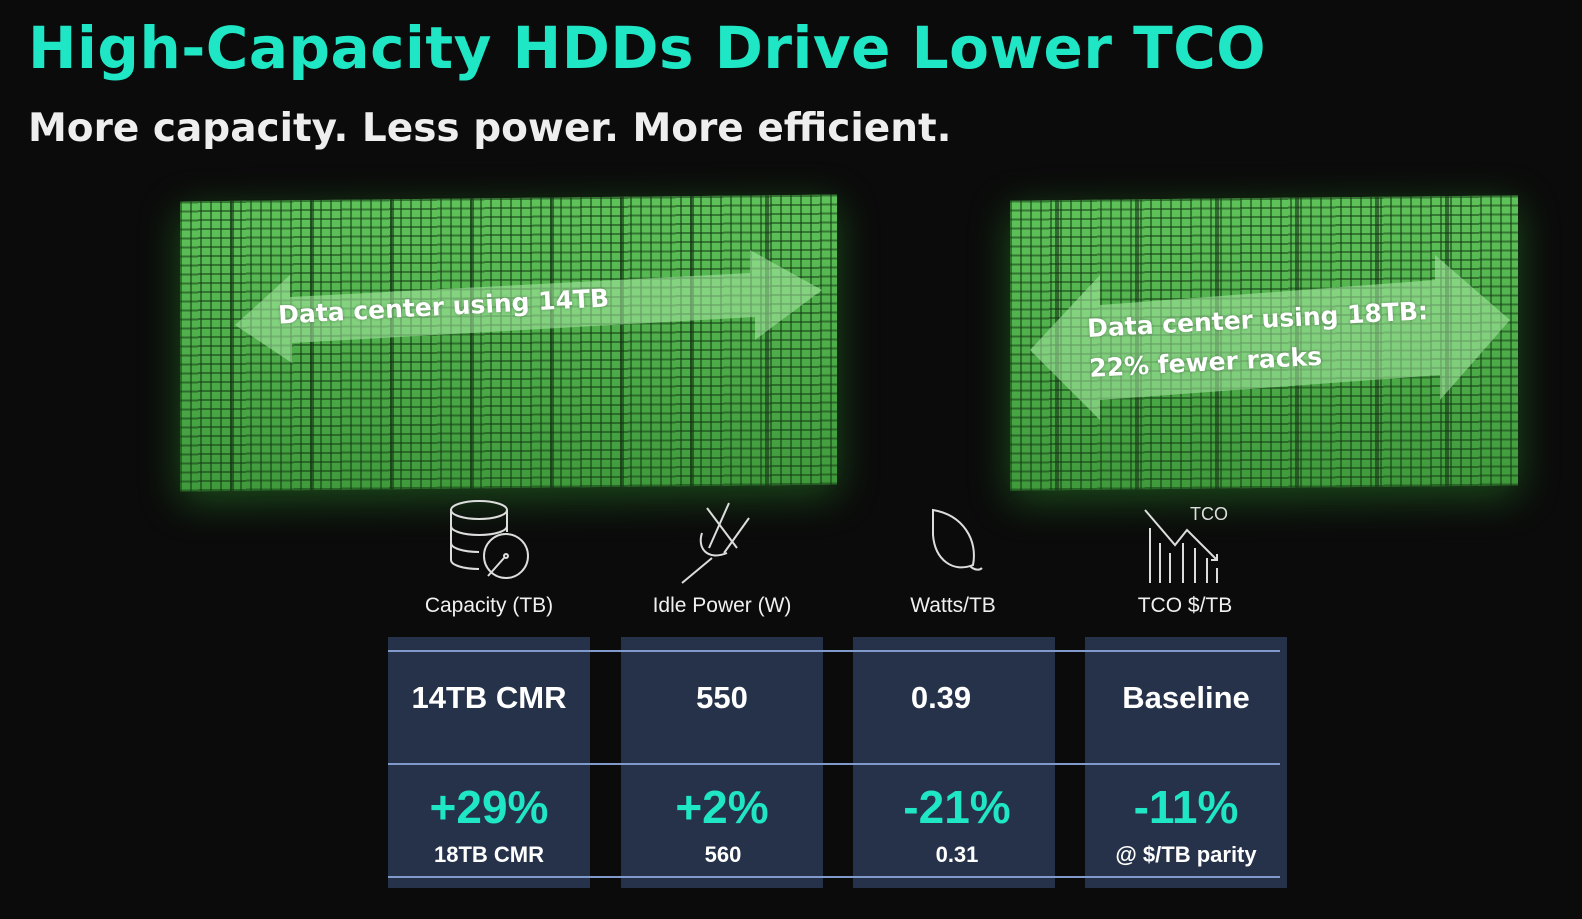 The image size is (1582, 919). Describe the element at coordinates (1186, 807) in the screenshot. I see `change-value: -11%` at that location.